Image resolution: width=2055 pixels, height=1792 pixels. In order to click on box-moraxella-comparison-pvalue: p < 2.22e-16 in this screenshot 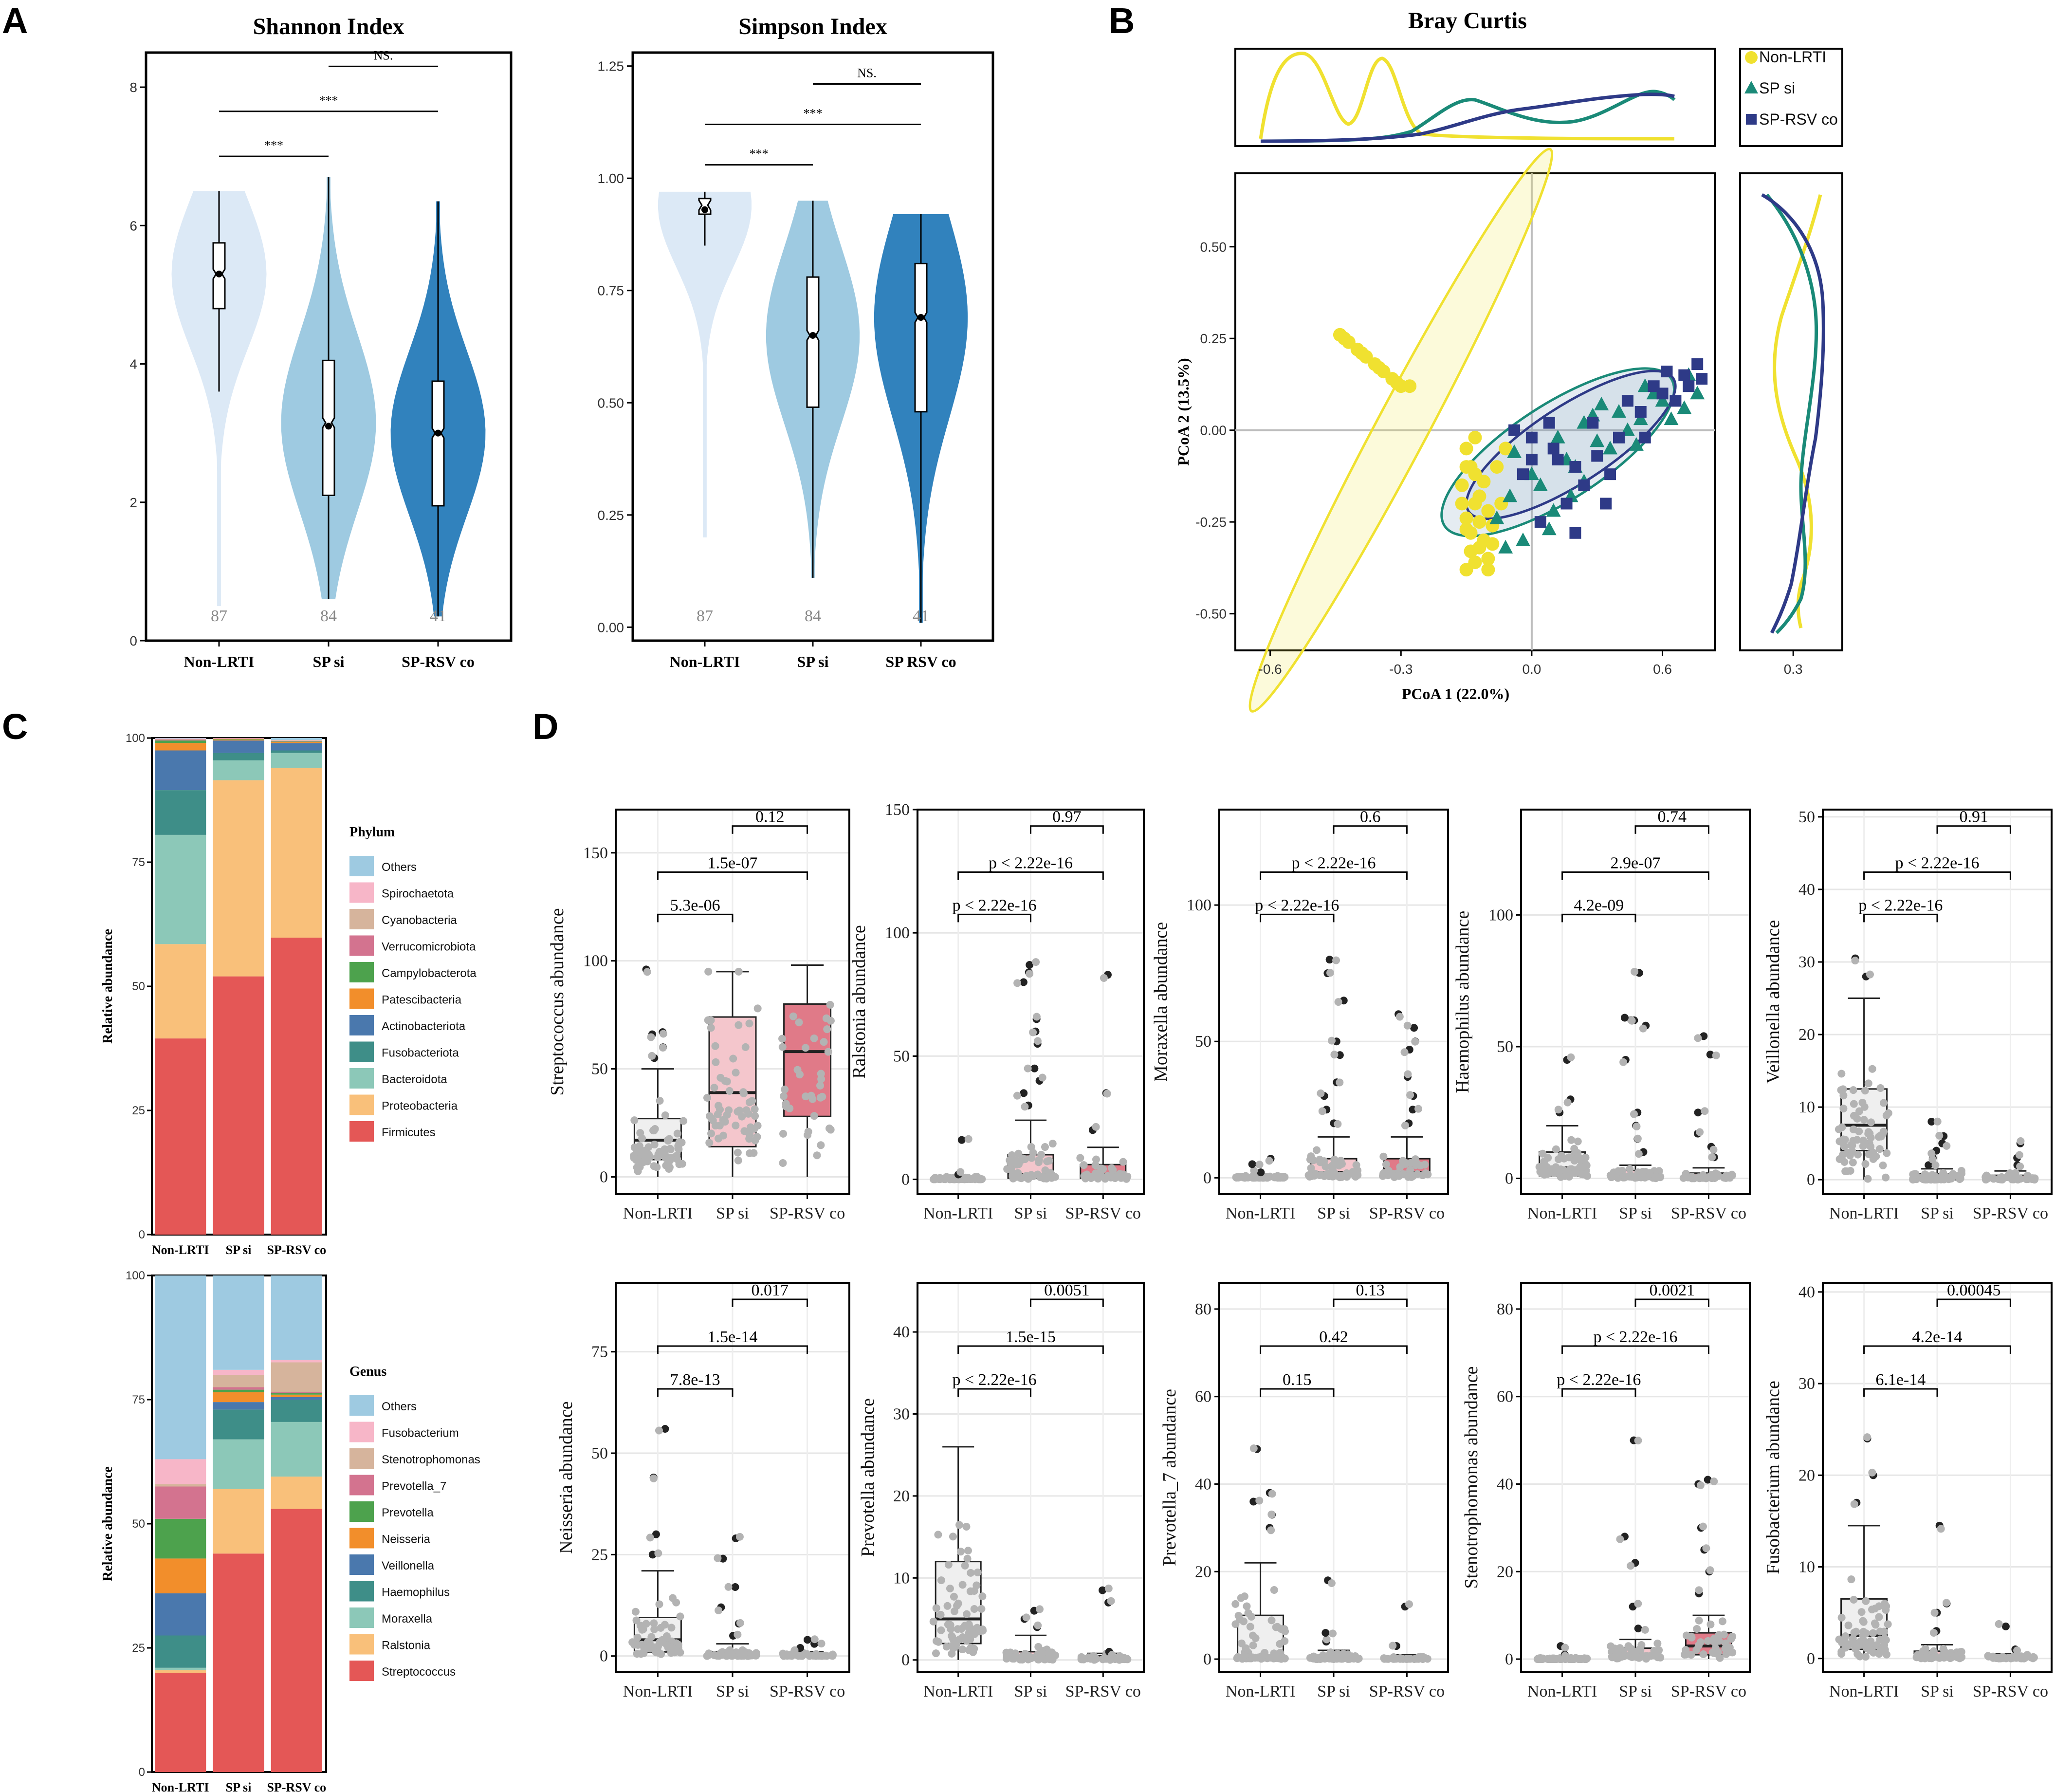, I will do `click(1334, 863)`.